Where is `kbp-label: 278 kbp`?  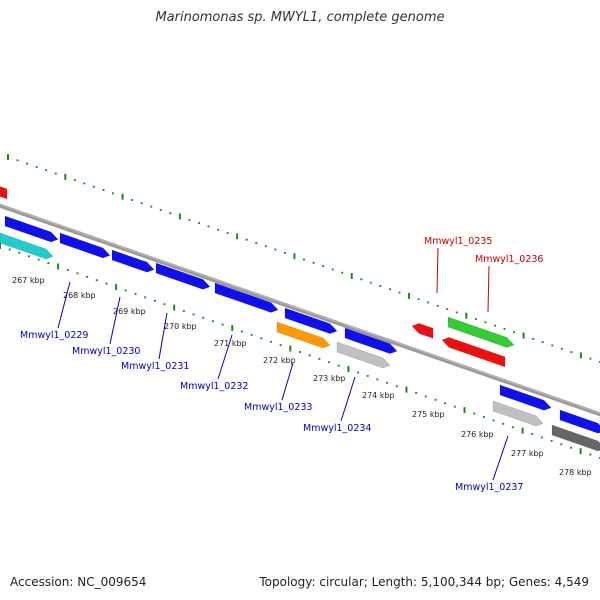 kbp-label: 278 kbp is located at coordinates (575, 472).